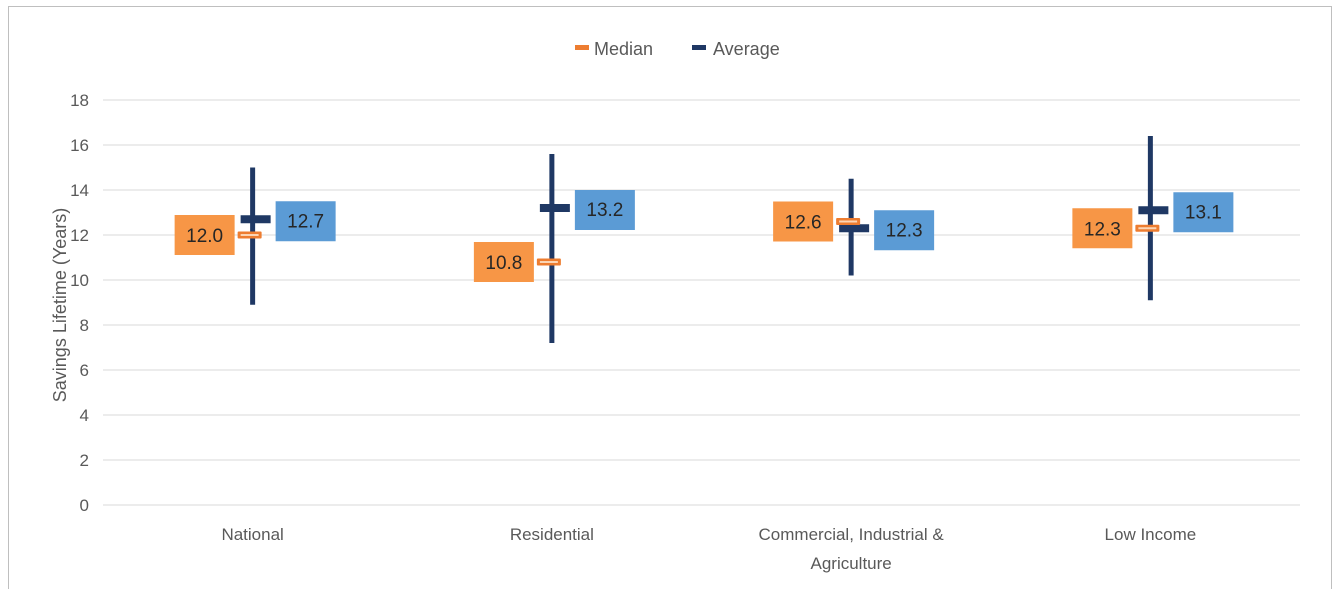 This screenshot has height=589, width=1340. I want to click on data-labels: 12.0 12.7 10.8 13.2 12.6 12.3 12.3 13.1, so click(704, 236).